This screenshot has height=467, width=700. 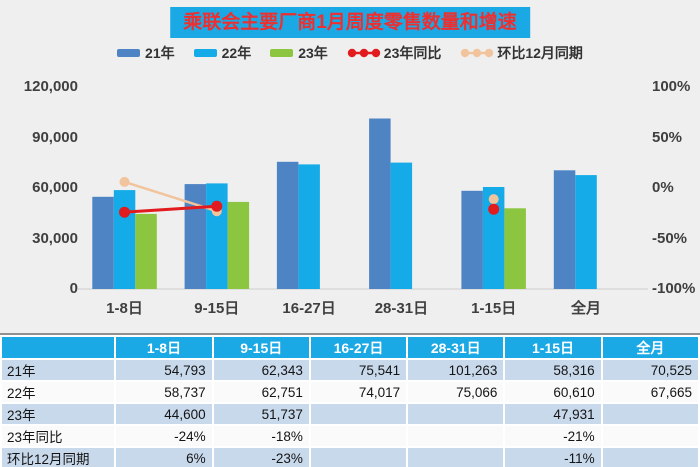 I want to click on table-row-23年同比: 23年同比 -24% -18% -21%, so click(x=350, y=436).